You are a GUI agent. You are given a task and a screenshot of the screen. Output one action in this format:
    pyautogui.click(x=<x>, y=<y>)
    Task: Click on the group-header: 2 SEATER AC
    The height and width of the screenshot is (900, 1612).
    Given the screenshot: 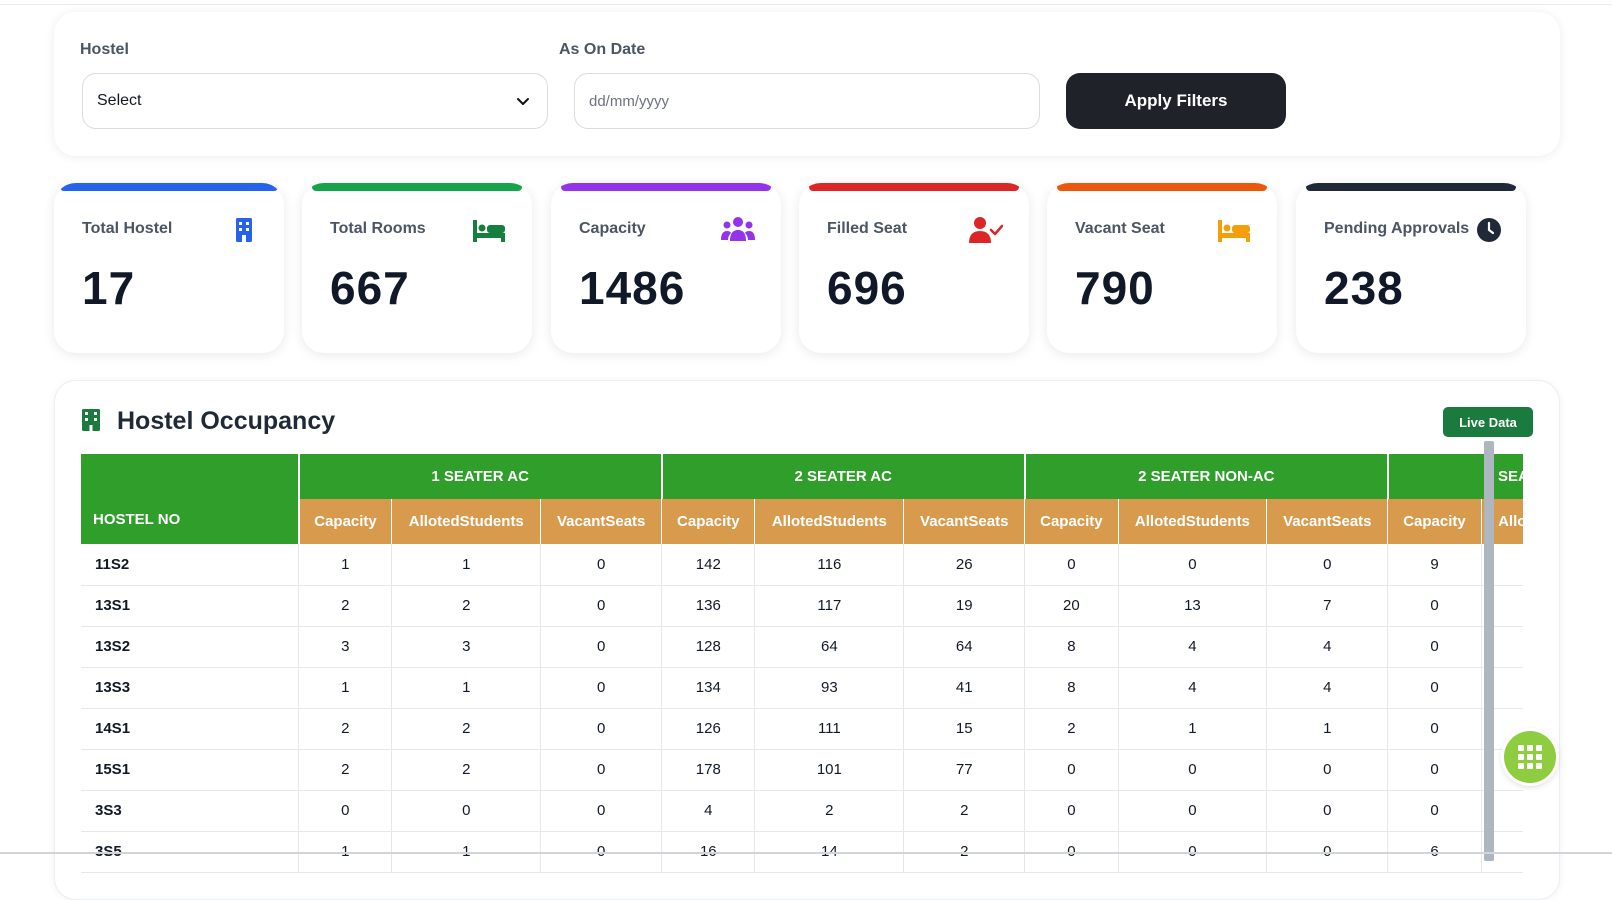 What is the action you would take?
    pyautogui.click(x=843, y=476)
    